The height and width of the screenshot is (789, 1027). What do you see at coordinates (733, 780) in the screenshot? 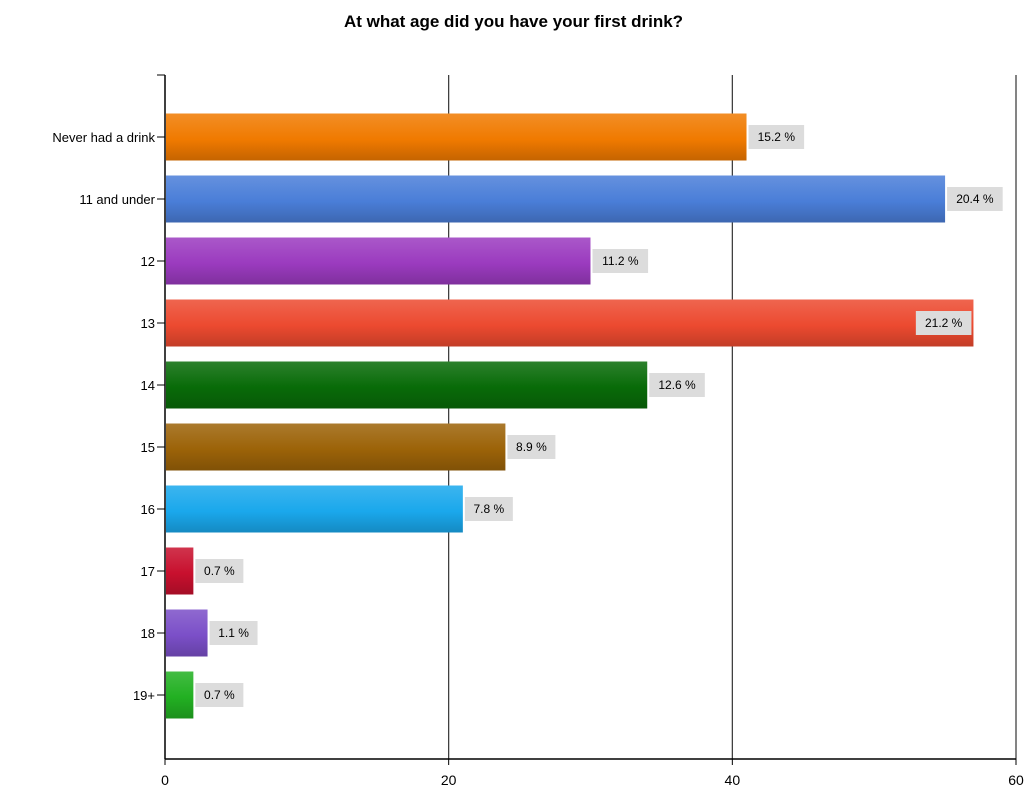
I see `x-tick-label-40: 40` at bounding box center [733, 780].